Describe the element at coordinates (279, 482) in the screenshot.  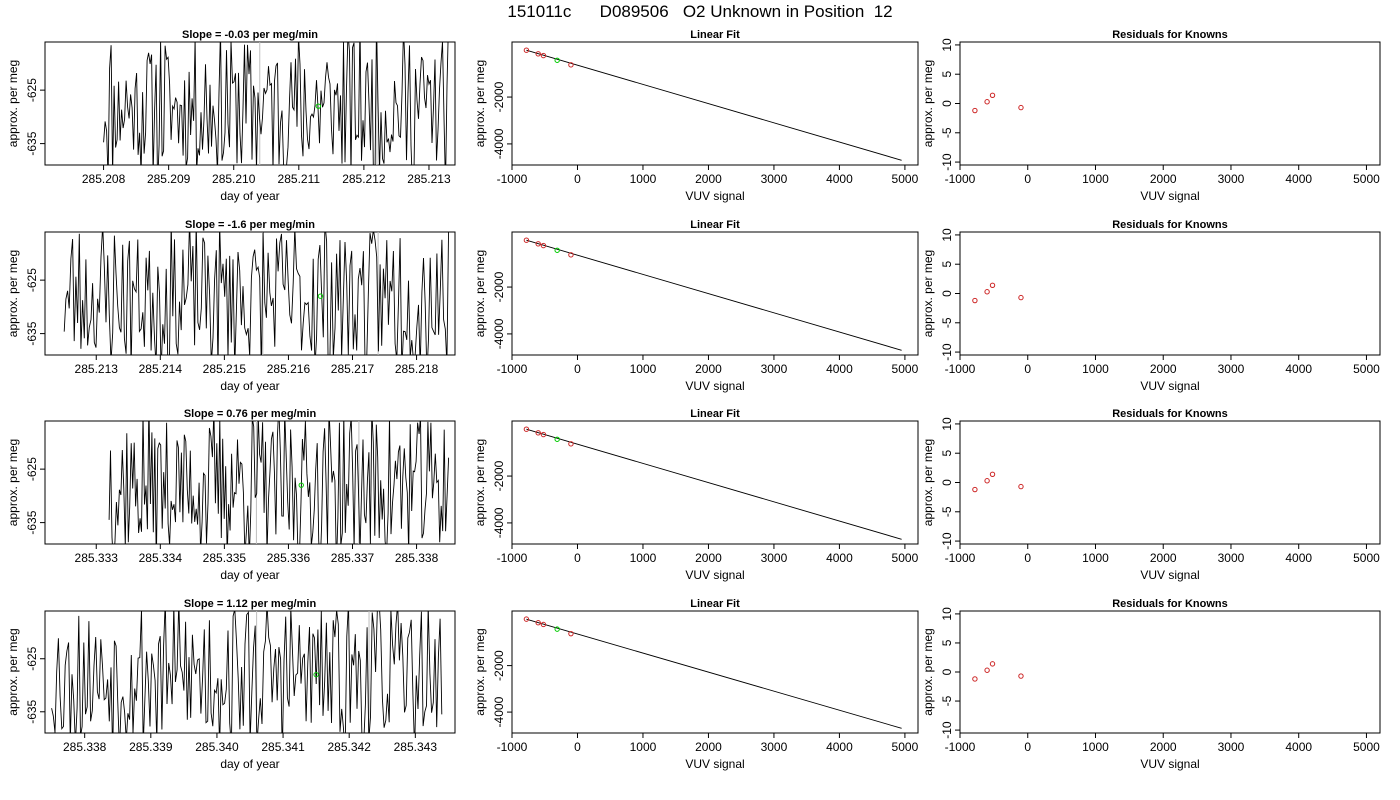
I see `data-trace` at that location.